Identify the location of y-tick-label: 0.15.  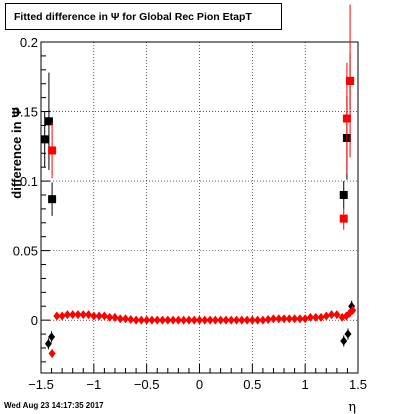
(25, 112).